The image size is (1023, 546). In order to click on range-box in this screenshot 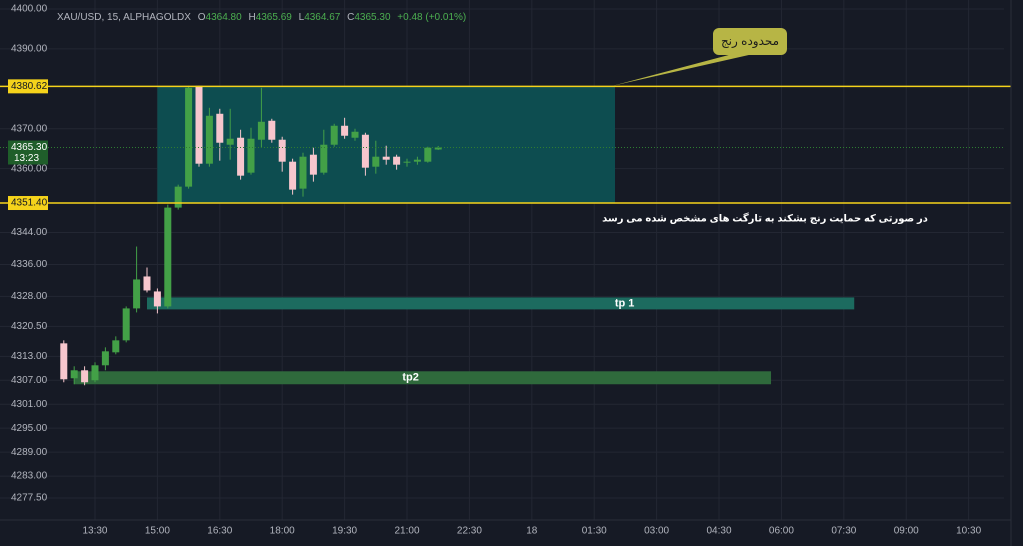, I will do `click(386, 145)`.